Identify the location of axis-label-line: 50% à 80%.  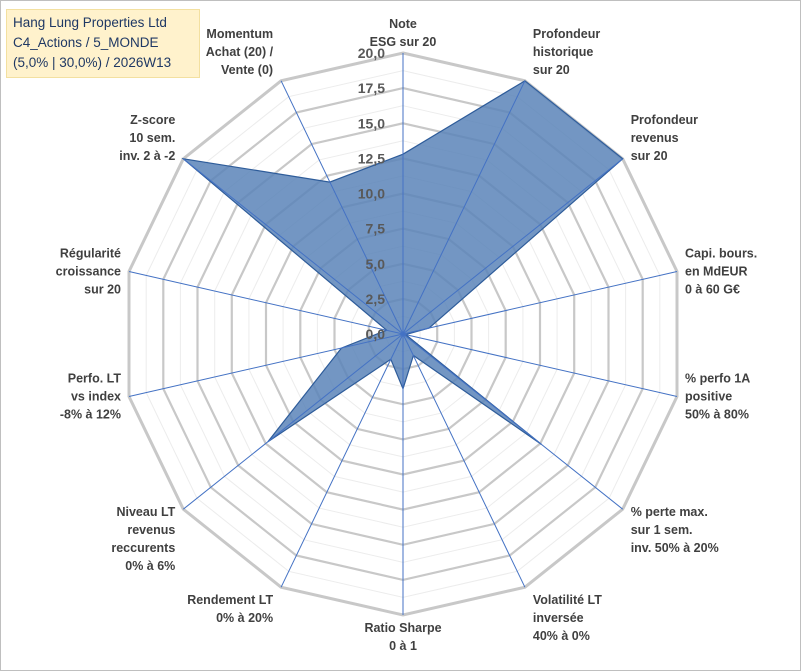
(717, 415).